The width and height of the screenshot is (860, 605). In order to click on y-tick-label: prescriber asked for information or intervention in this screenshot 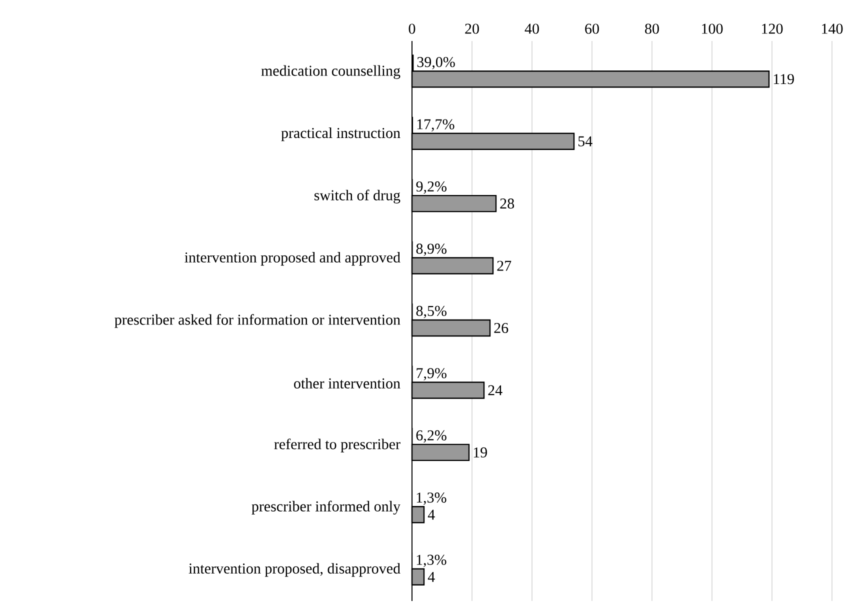, I will do `click(257, 321)`.